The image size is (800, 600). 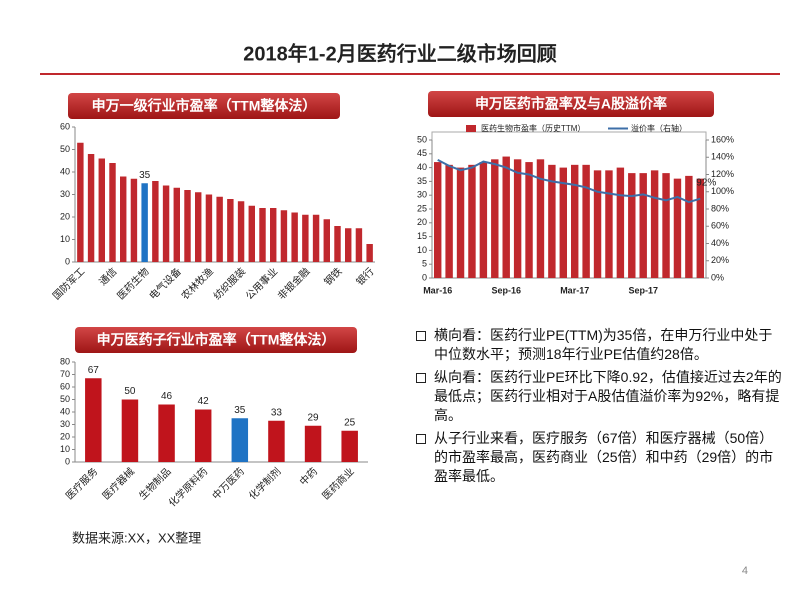 I want to click on y-tick-label: 70, so click(x=65, y=374).